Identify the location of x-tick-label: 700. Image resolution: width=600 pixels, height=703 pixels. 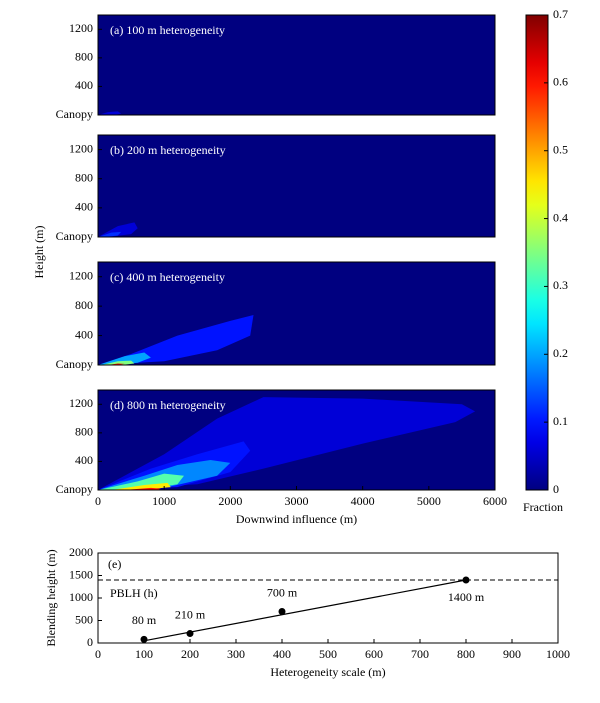
(420, 654).